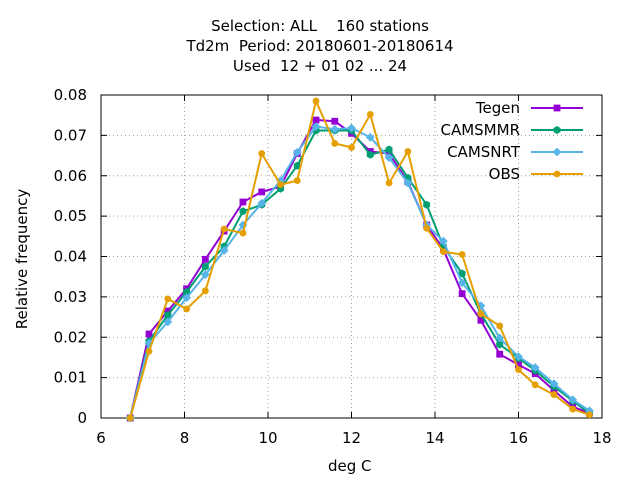  What do you see at coordinates (497, 108) in the screenshot?
I see `legend-label-tegen: Tegen` at bounding box center [497, 108].